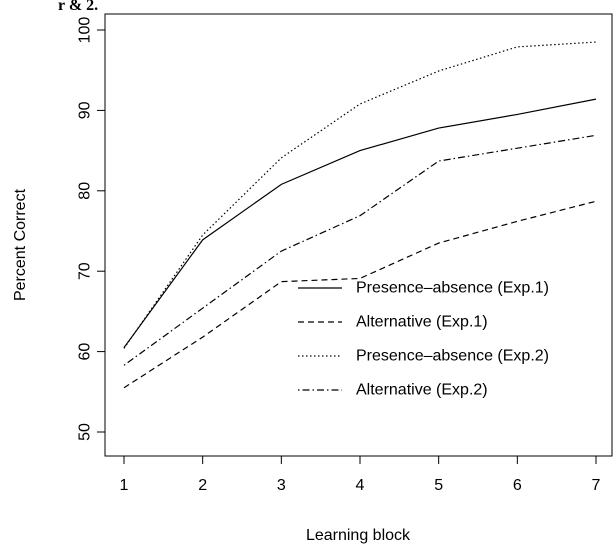 This screenshot has width=613, height=546. I want to click on legend-label-1: Presence–absence (Exp.1), so click(452, 288).